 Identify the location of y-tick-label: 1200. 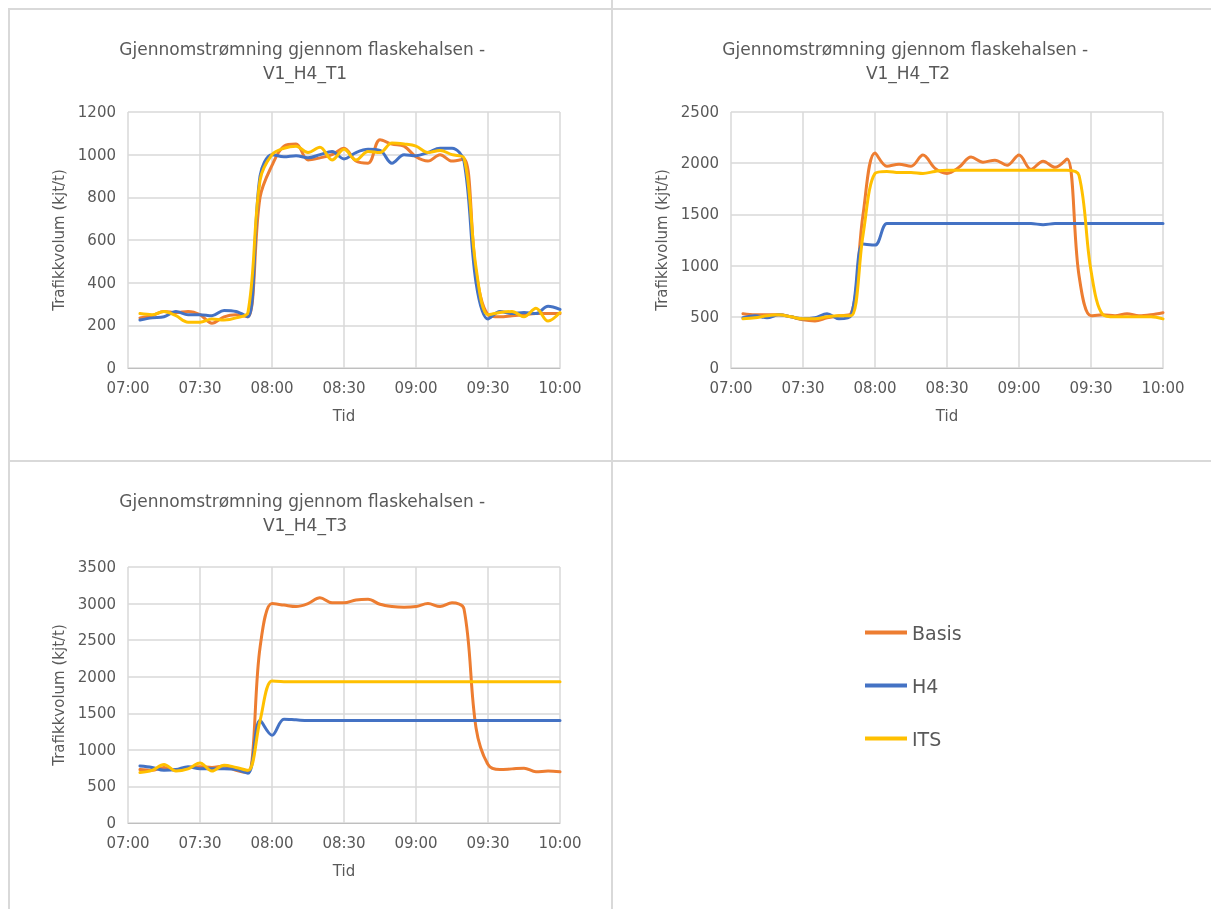
(96, 112).